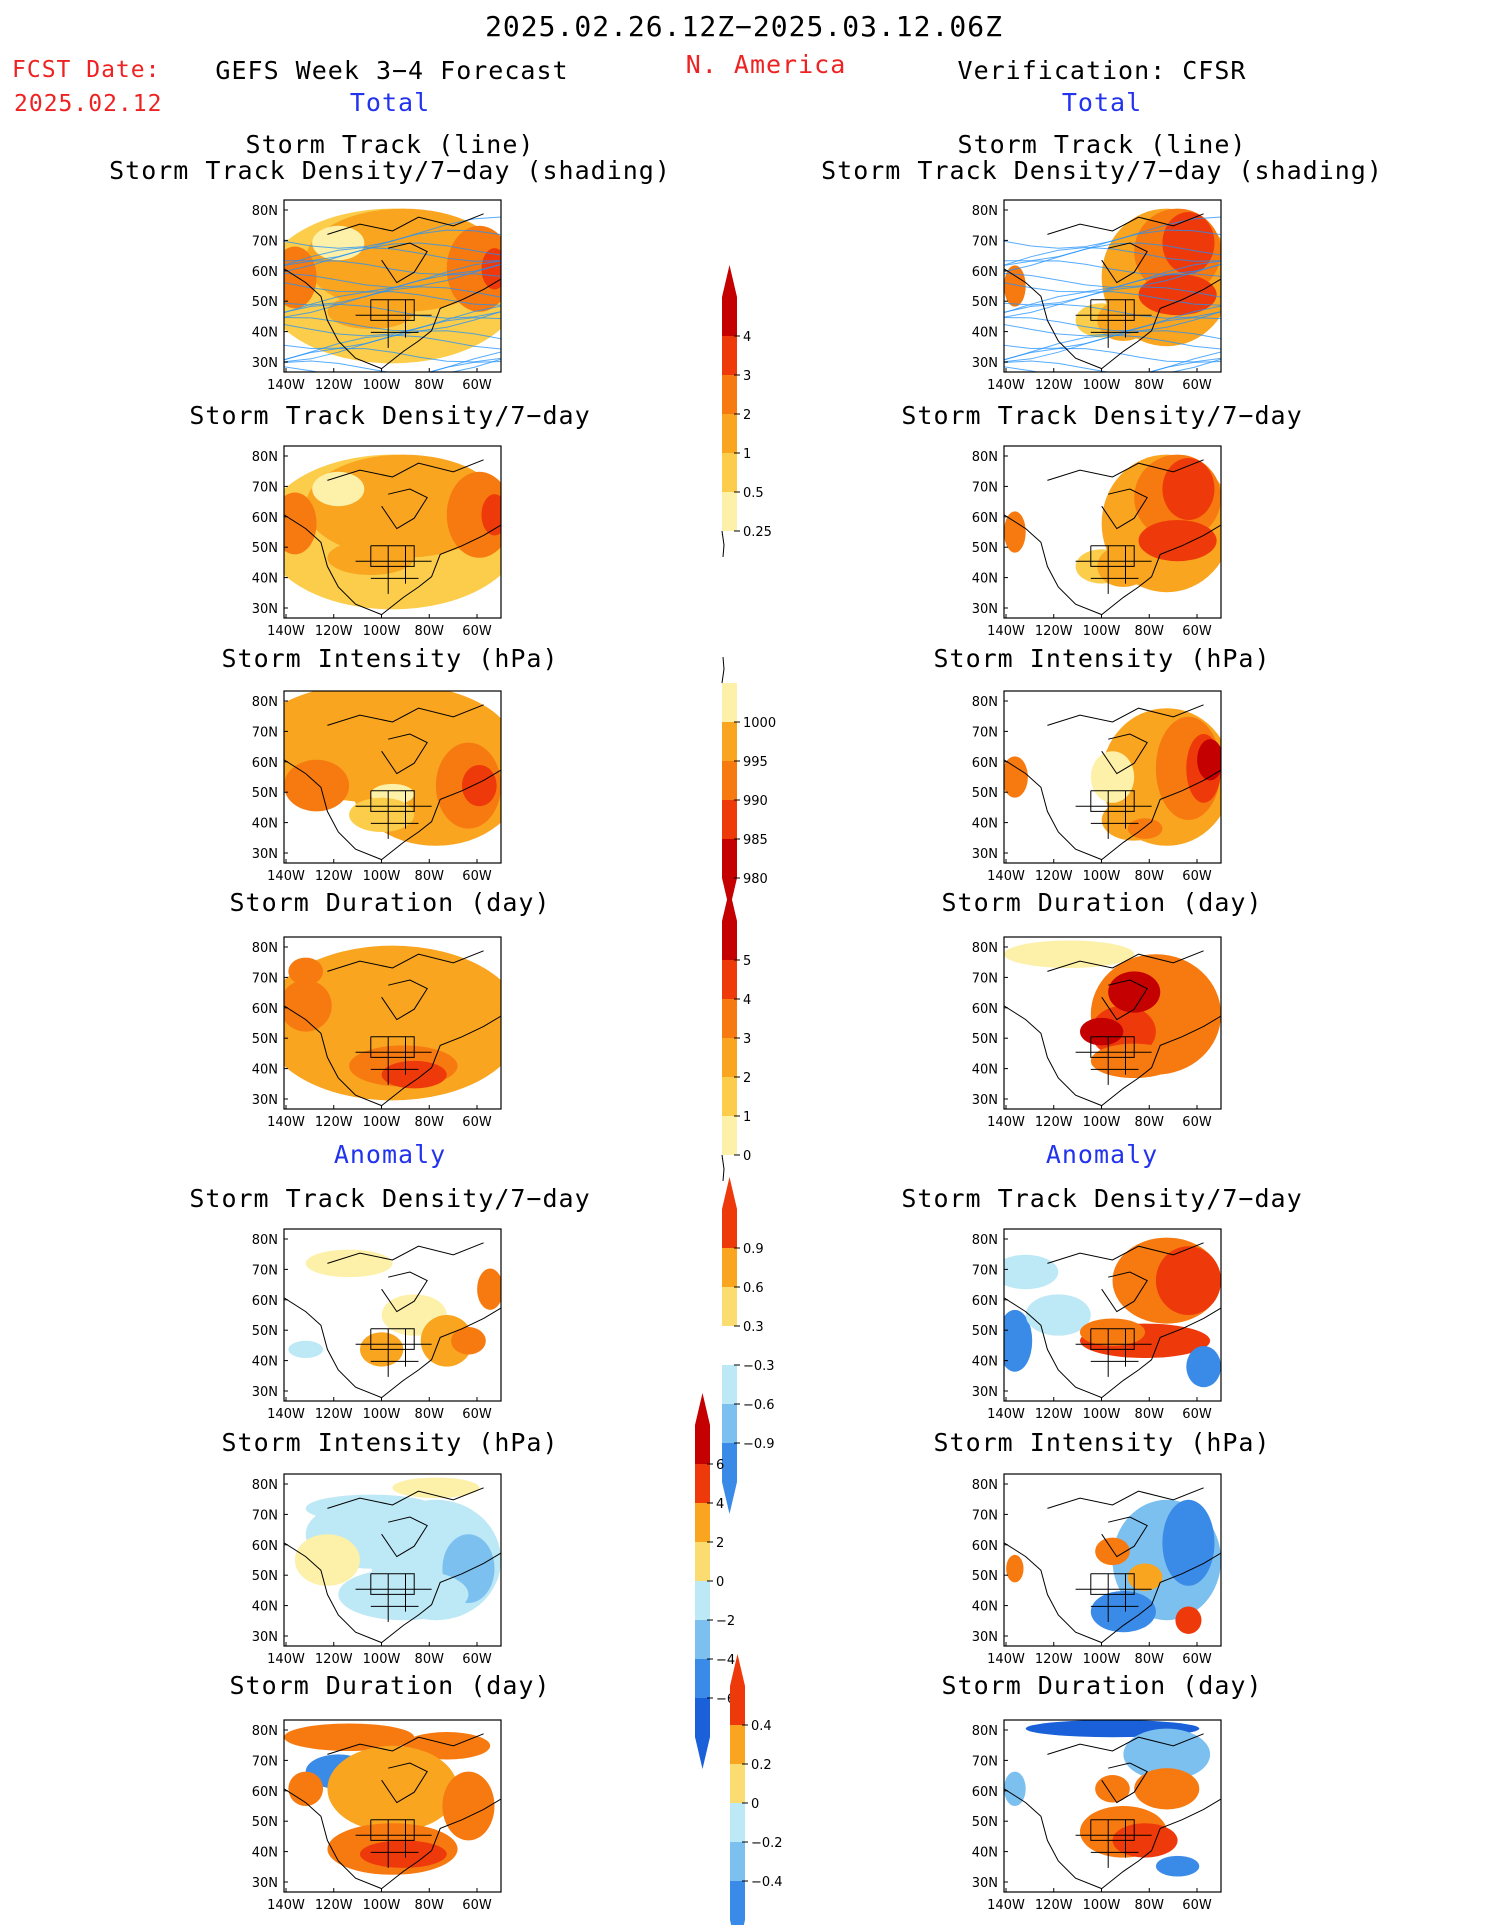 The image size is (1487, 1925). What do you see at coordinates (725, 1621) in the screenshot?
I see `colorbar-label: −2` at bounding box center [725, 1621].